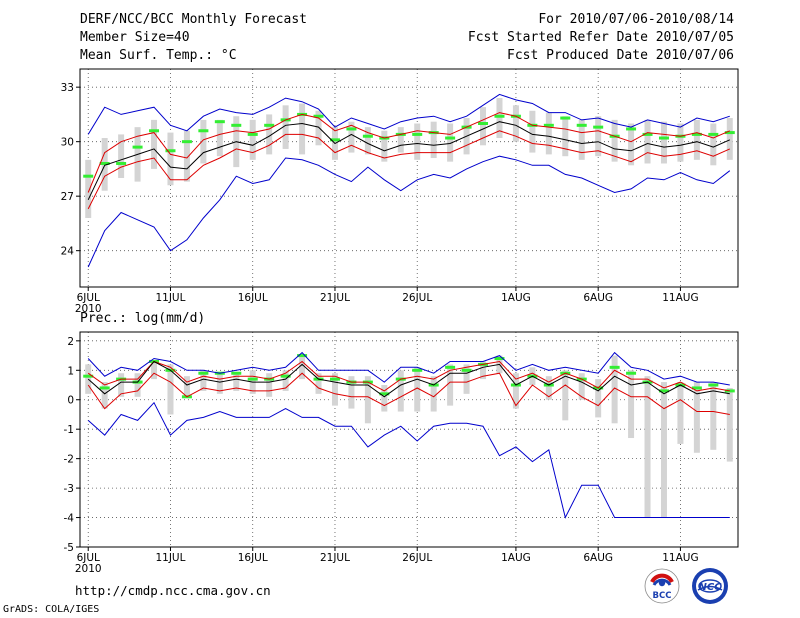 The height and width of the screenshot is (618, 800). I want to click on forecast-period: For 2010/07/06-2010/08/14, so click(636, 19).